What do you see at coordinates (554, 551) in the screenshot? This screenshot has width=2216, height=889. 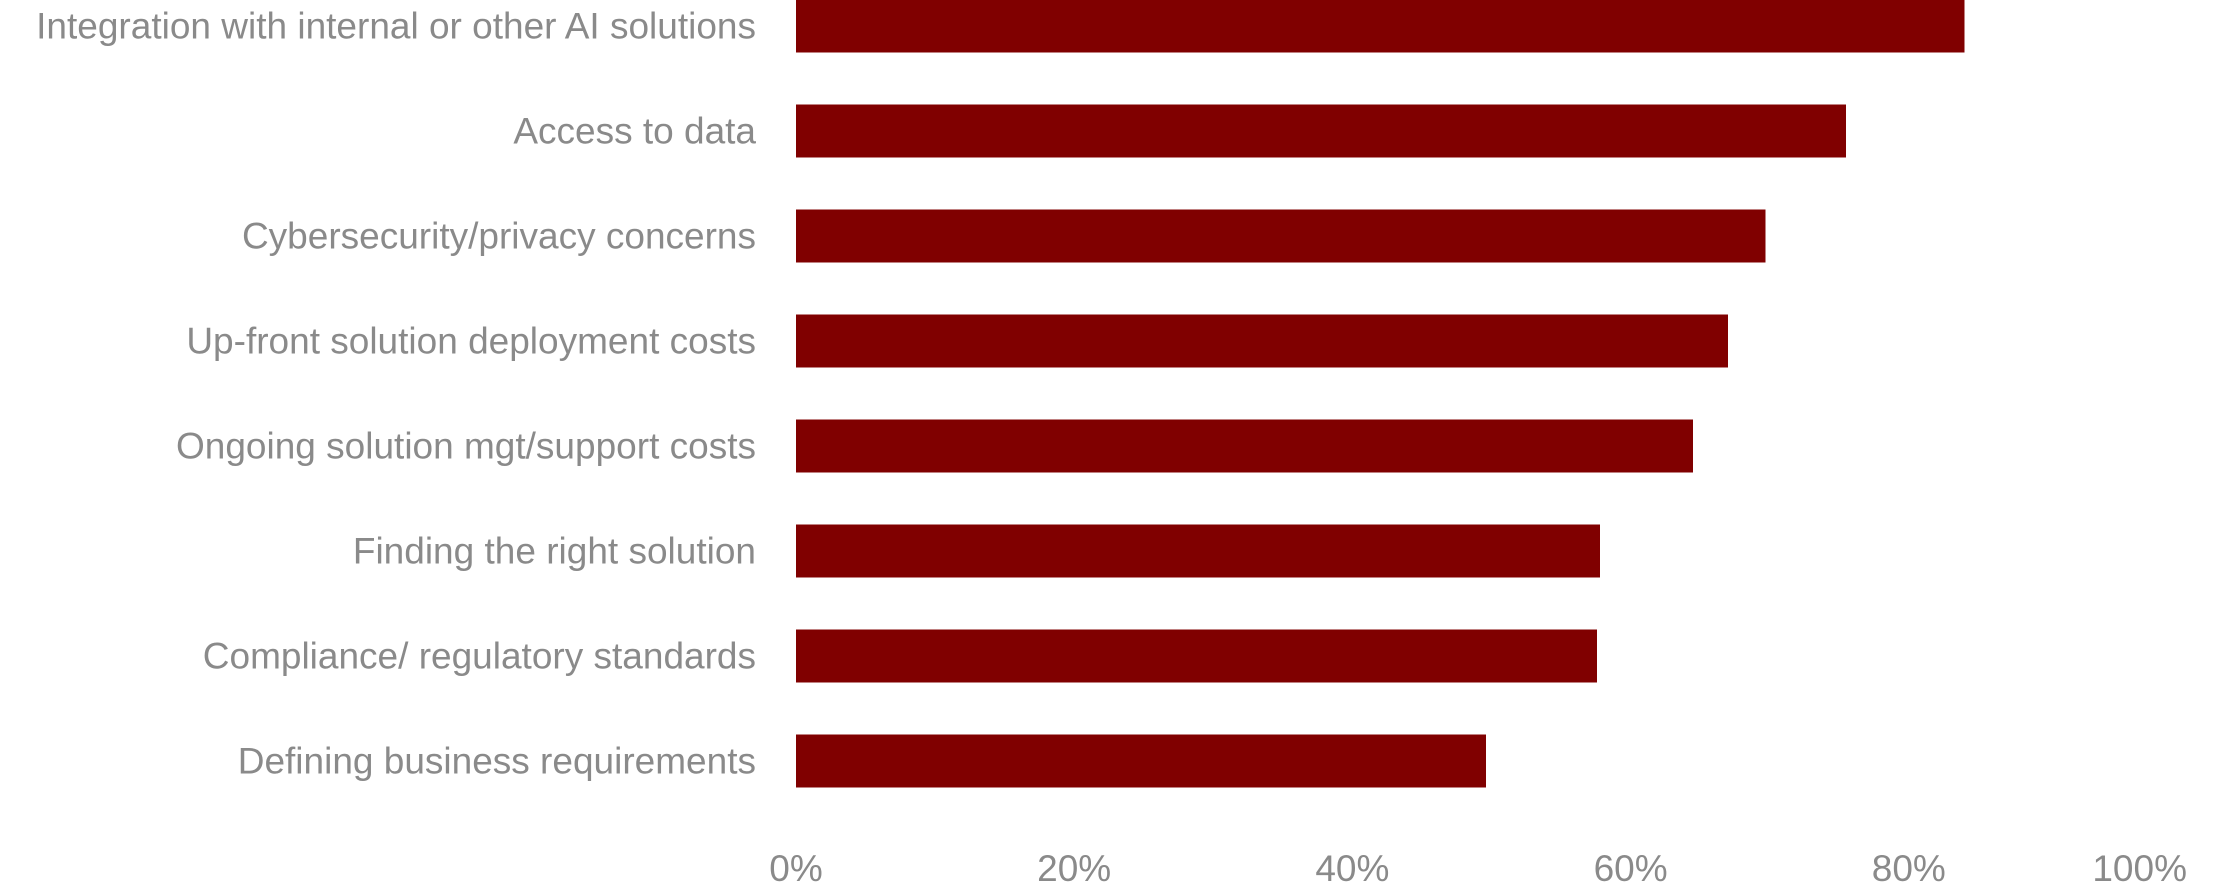 I see `category-label-6: Finding the right solution` at bounding box center [554, 551].